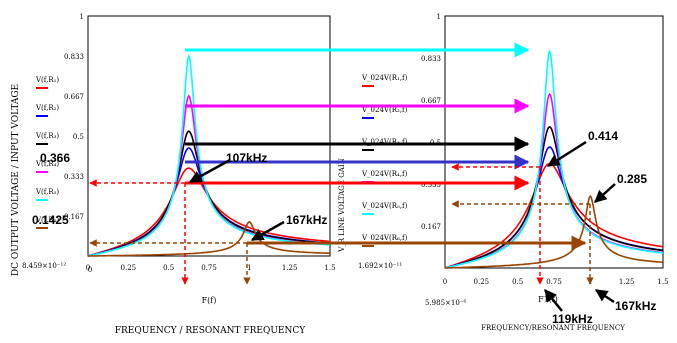  Describe the element at coordinates (384, 142) in the screenshot. I see `legend-label: V_024V(R₃,f)` at that location.